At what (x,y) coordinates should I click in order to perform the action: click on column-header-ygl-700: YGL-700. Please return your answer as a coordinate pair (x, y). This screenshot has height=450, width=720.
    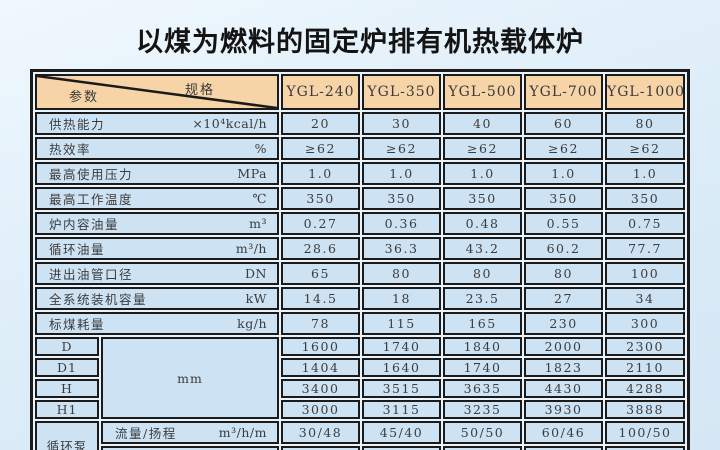
    Looking at the image, I should click on (563, 92).